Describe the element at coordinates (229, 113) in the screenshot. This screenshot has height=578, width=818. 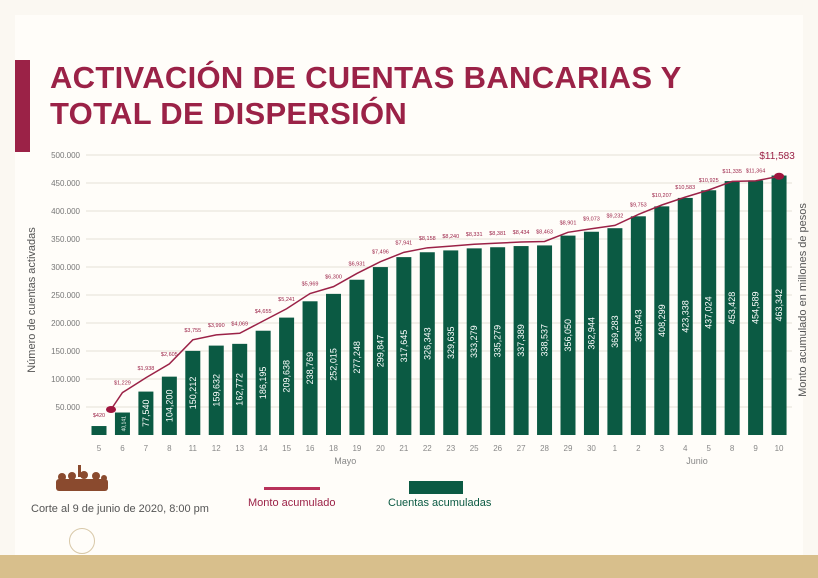
I see `title-line-2: TOTAL DE DISPERSIÓN` at that location.